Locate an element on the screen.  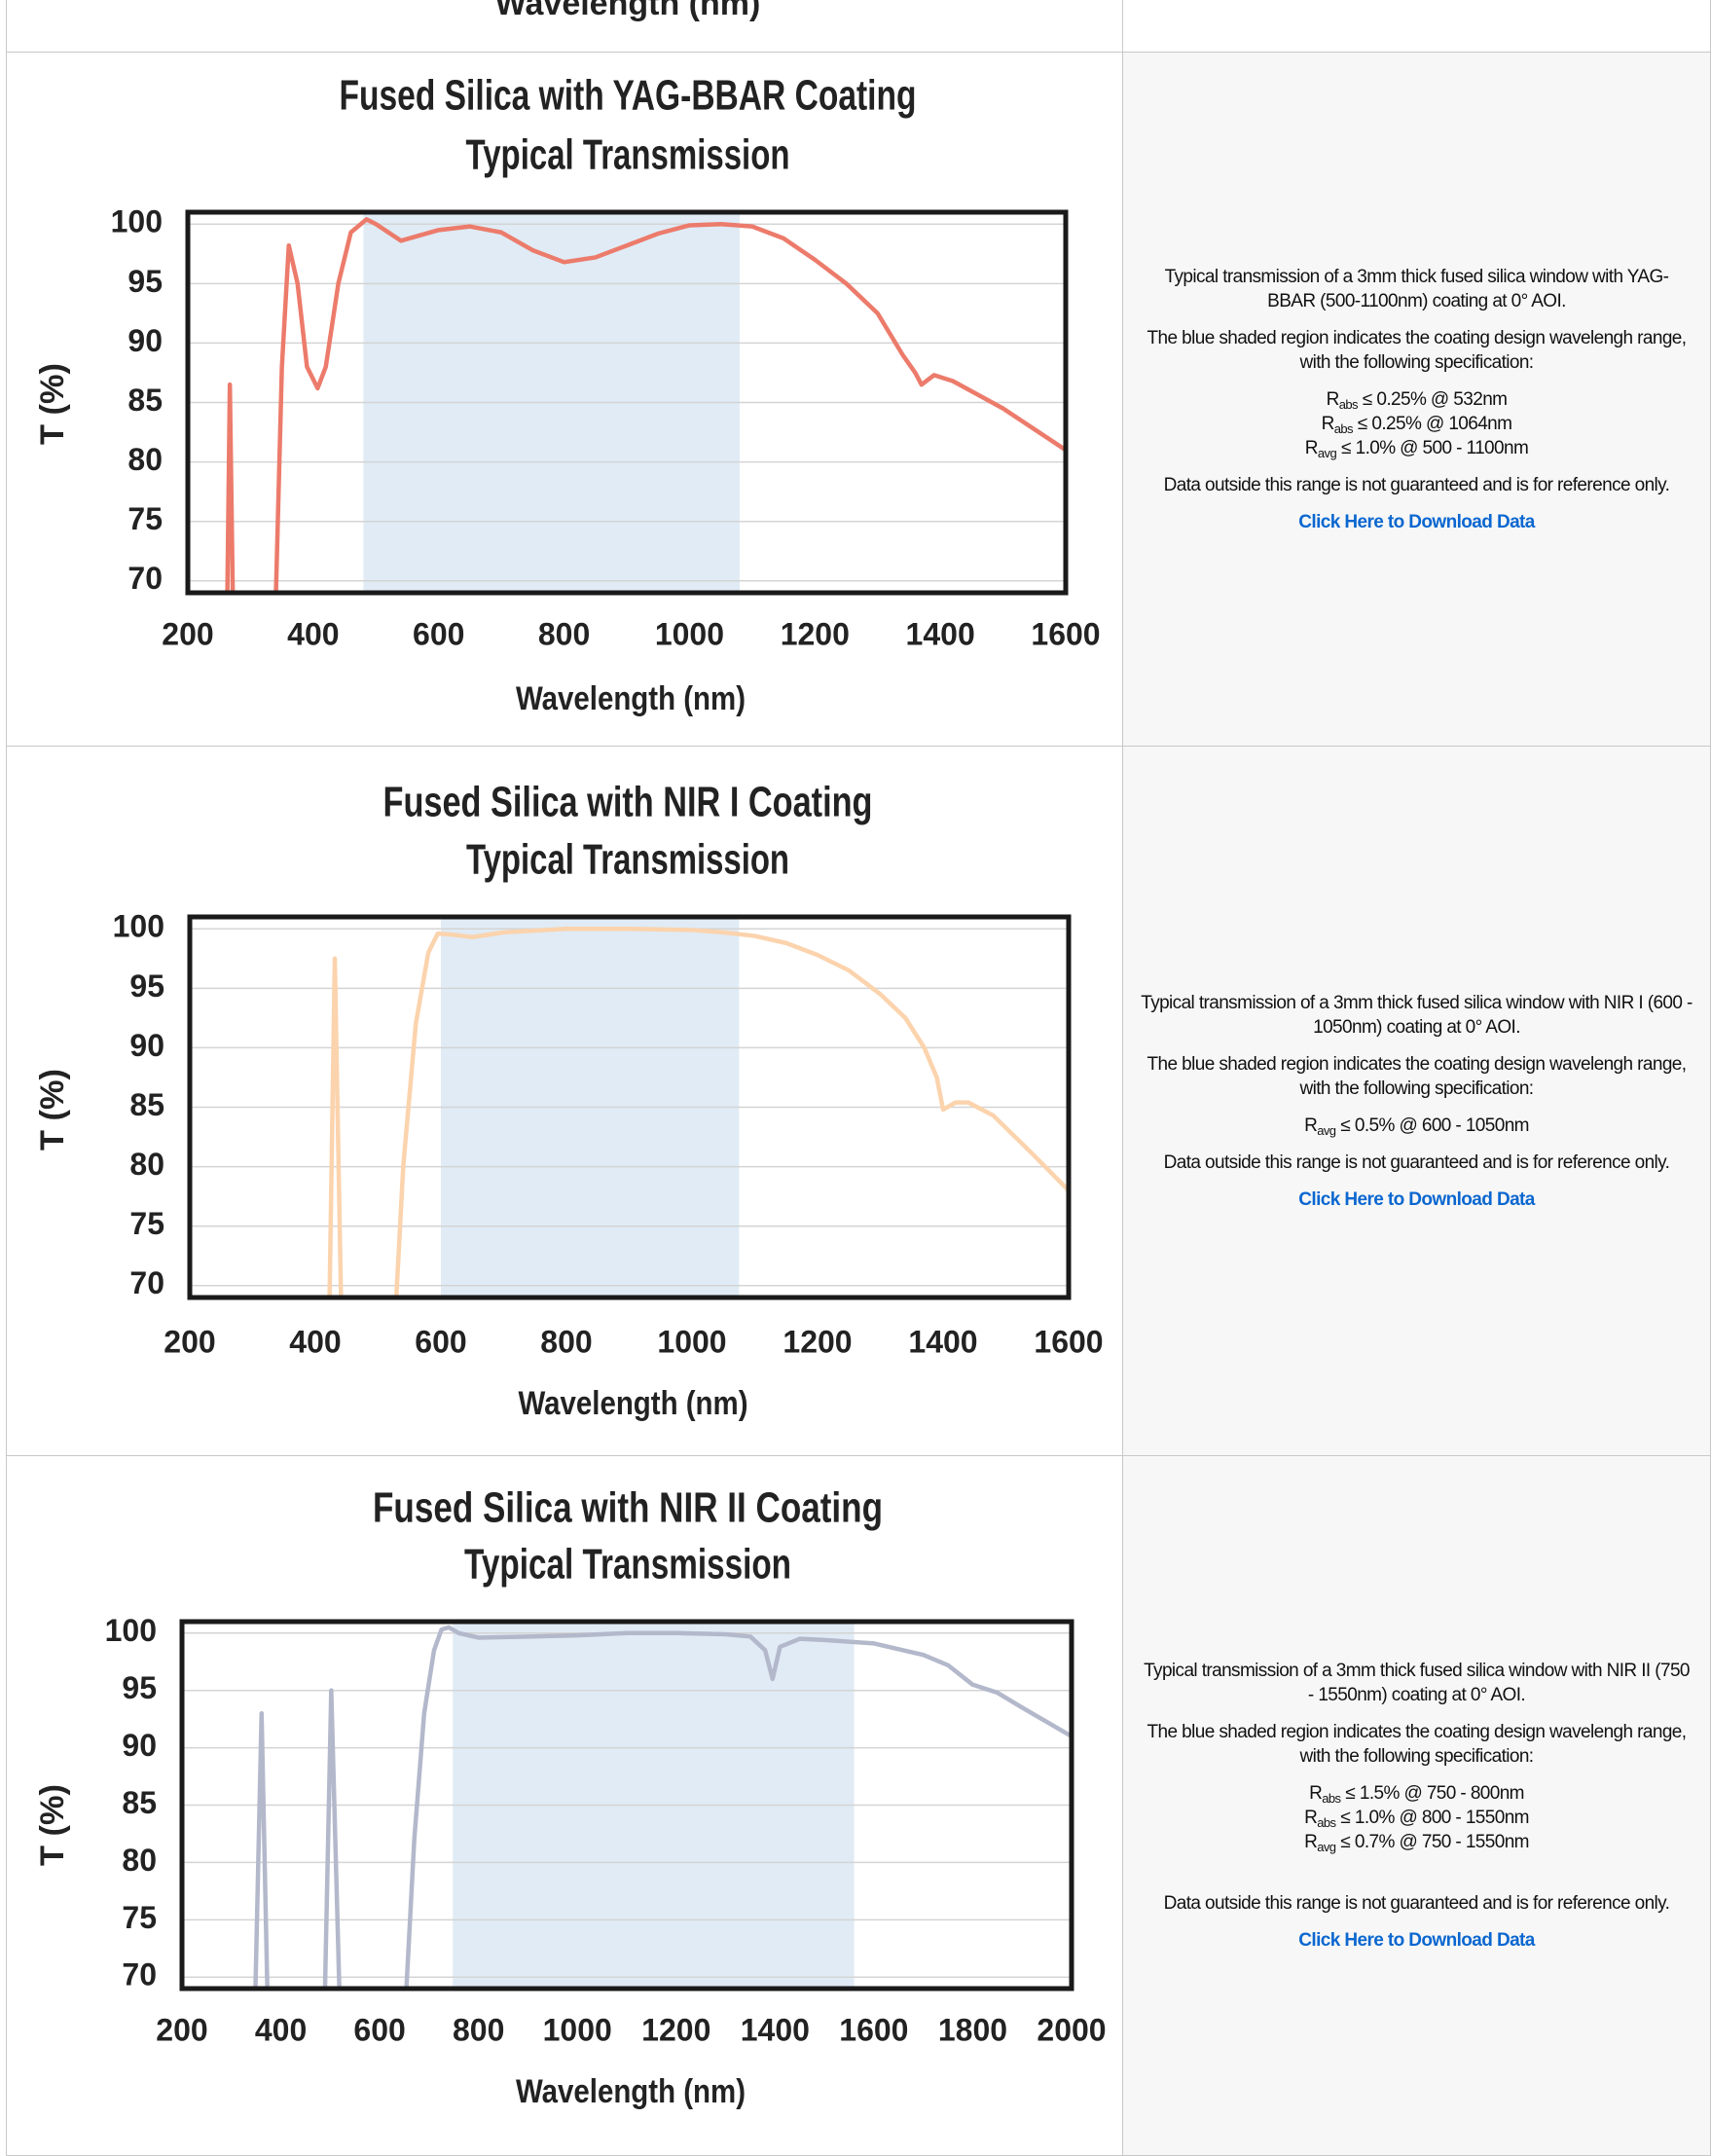
spec-line: Ravg ≤ 0.7% @ 750 - 1550nm is located at coordinates (1416, 1842).